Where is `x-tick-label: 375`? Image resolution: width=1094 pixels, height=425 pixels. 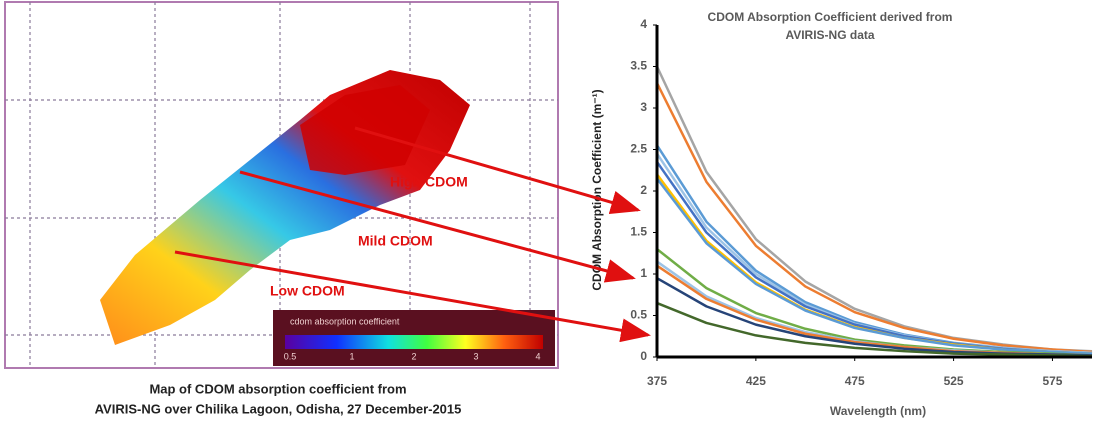 x-tick-label: 375 is located at coordinates (657, 381).